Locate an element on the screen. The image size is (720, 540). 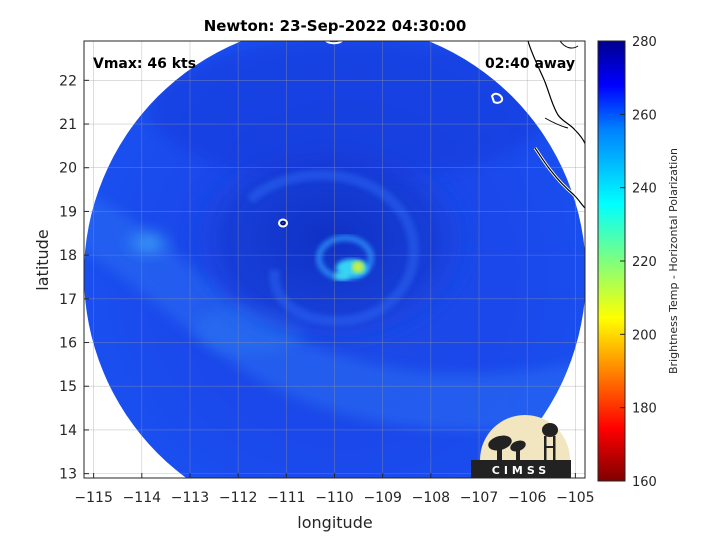
baja-tip is located at coordinates (561, 85).